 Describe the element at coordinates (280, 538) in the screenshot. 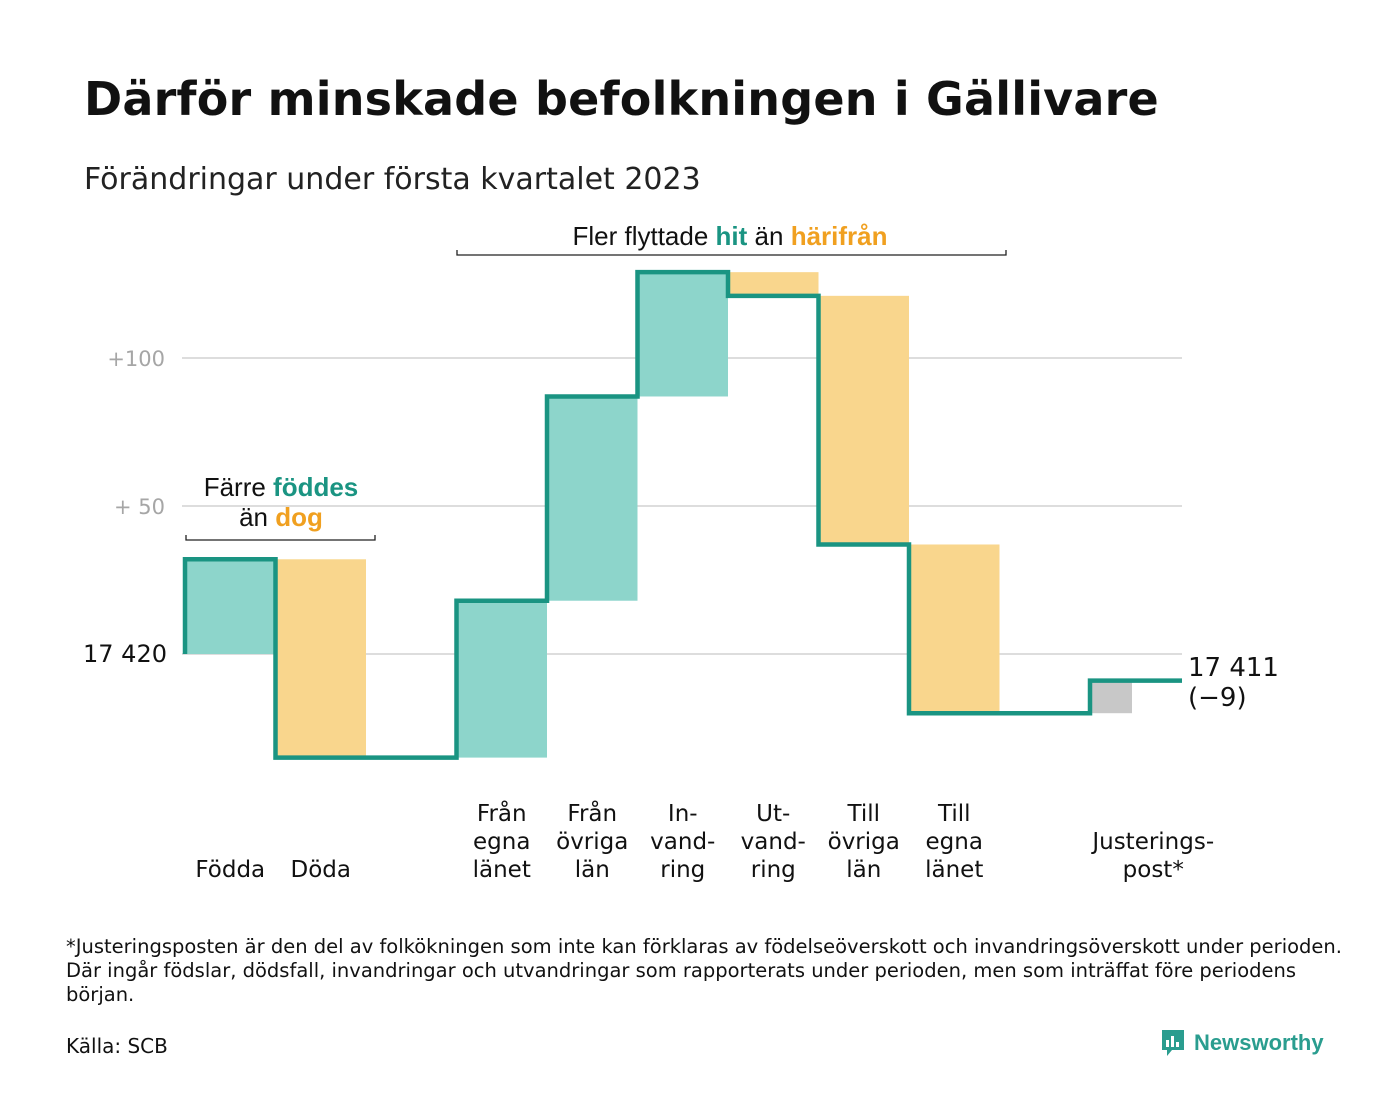

I see `births-bracket` at that location.